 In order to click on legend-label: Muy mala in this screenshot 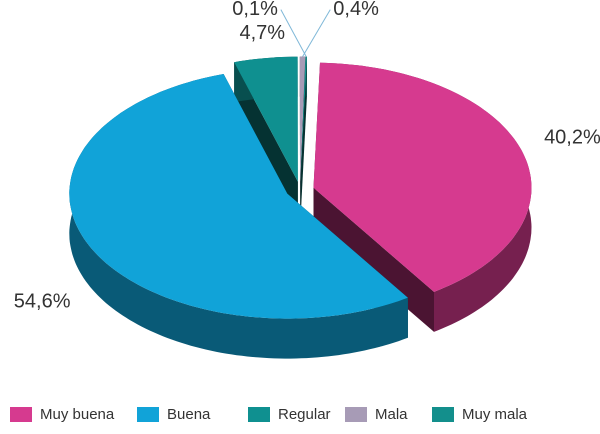, I will do `click(495, 414)`.